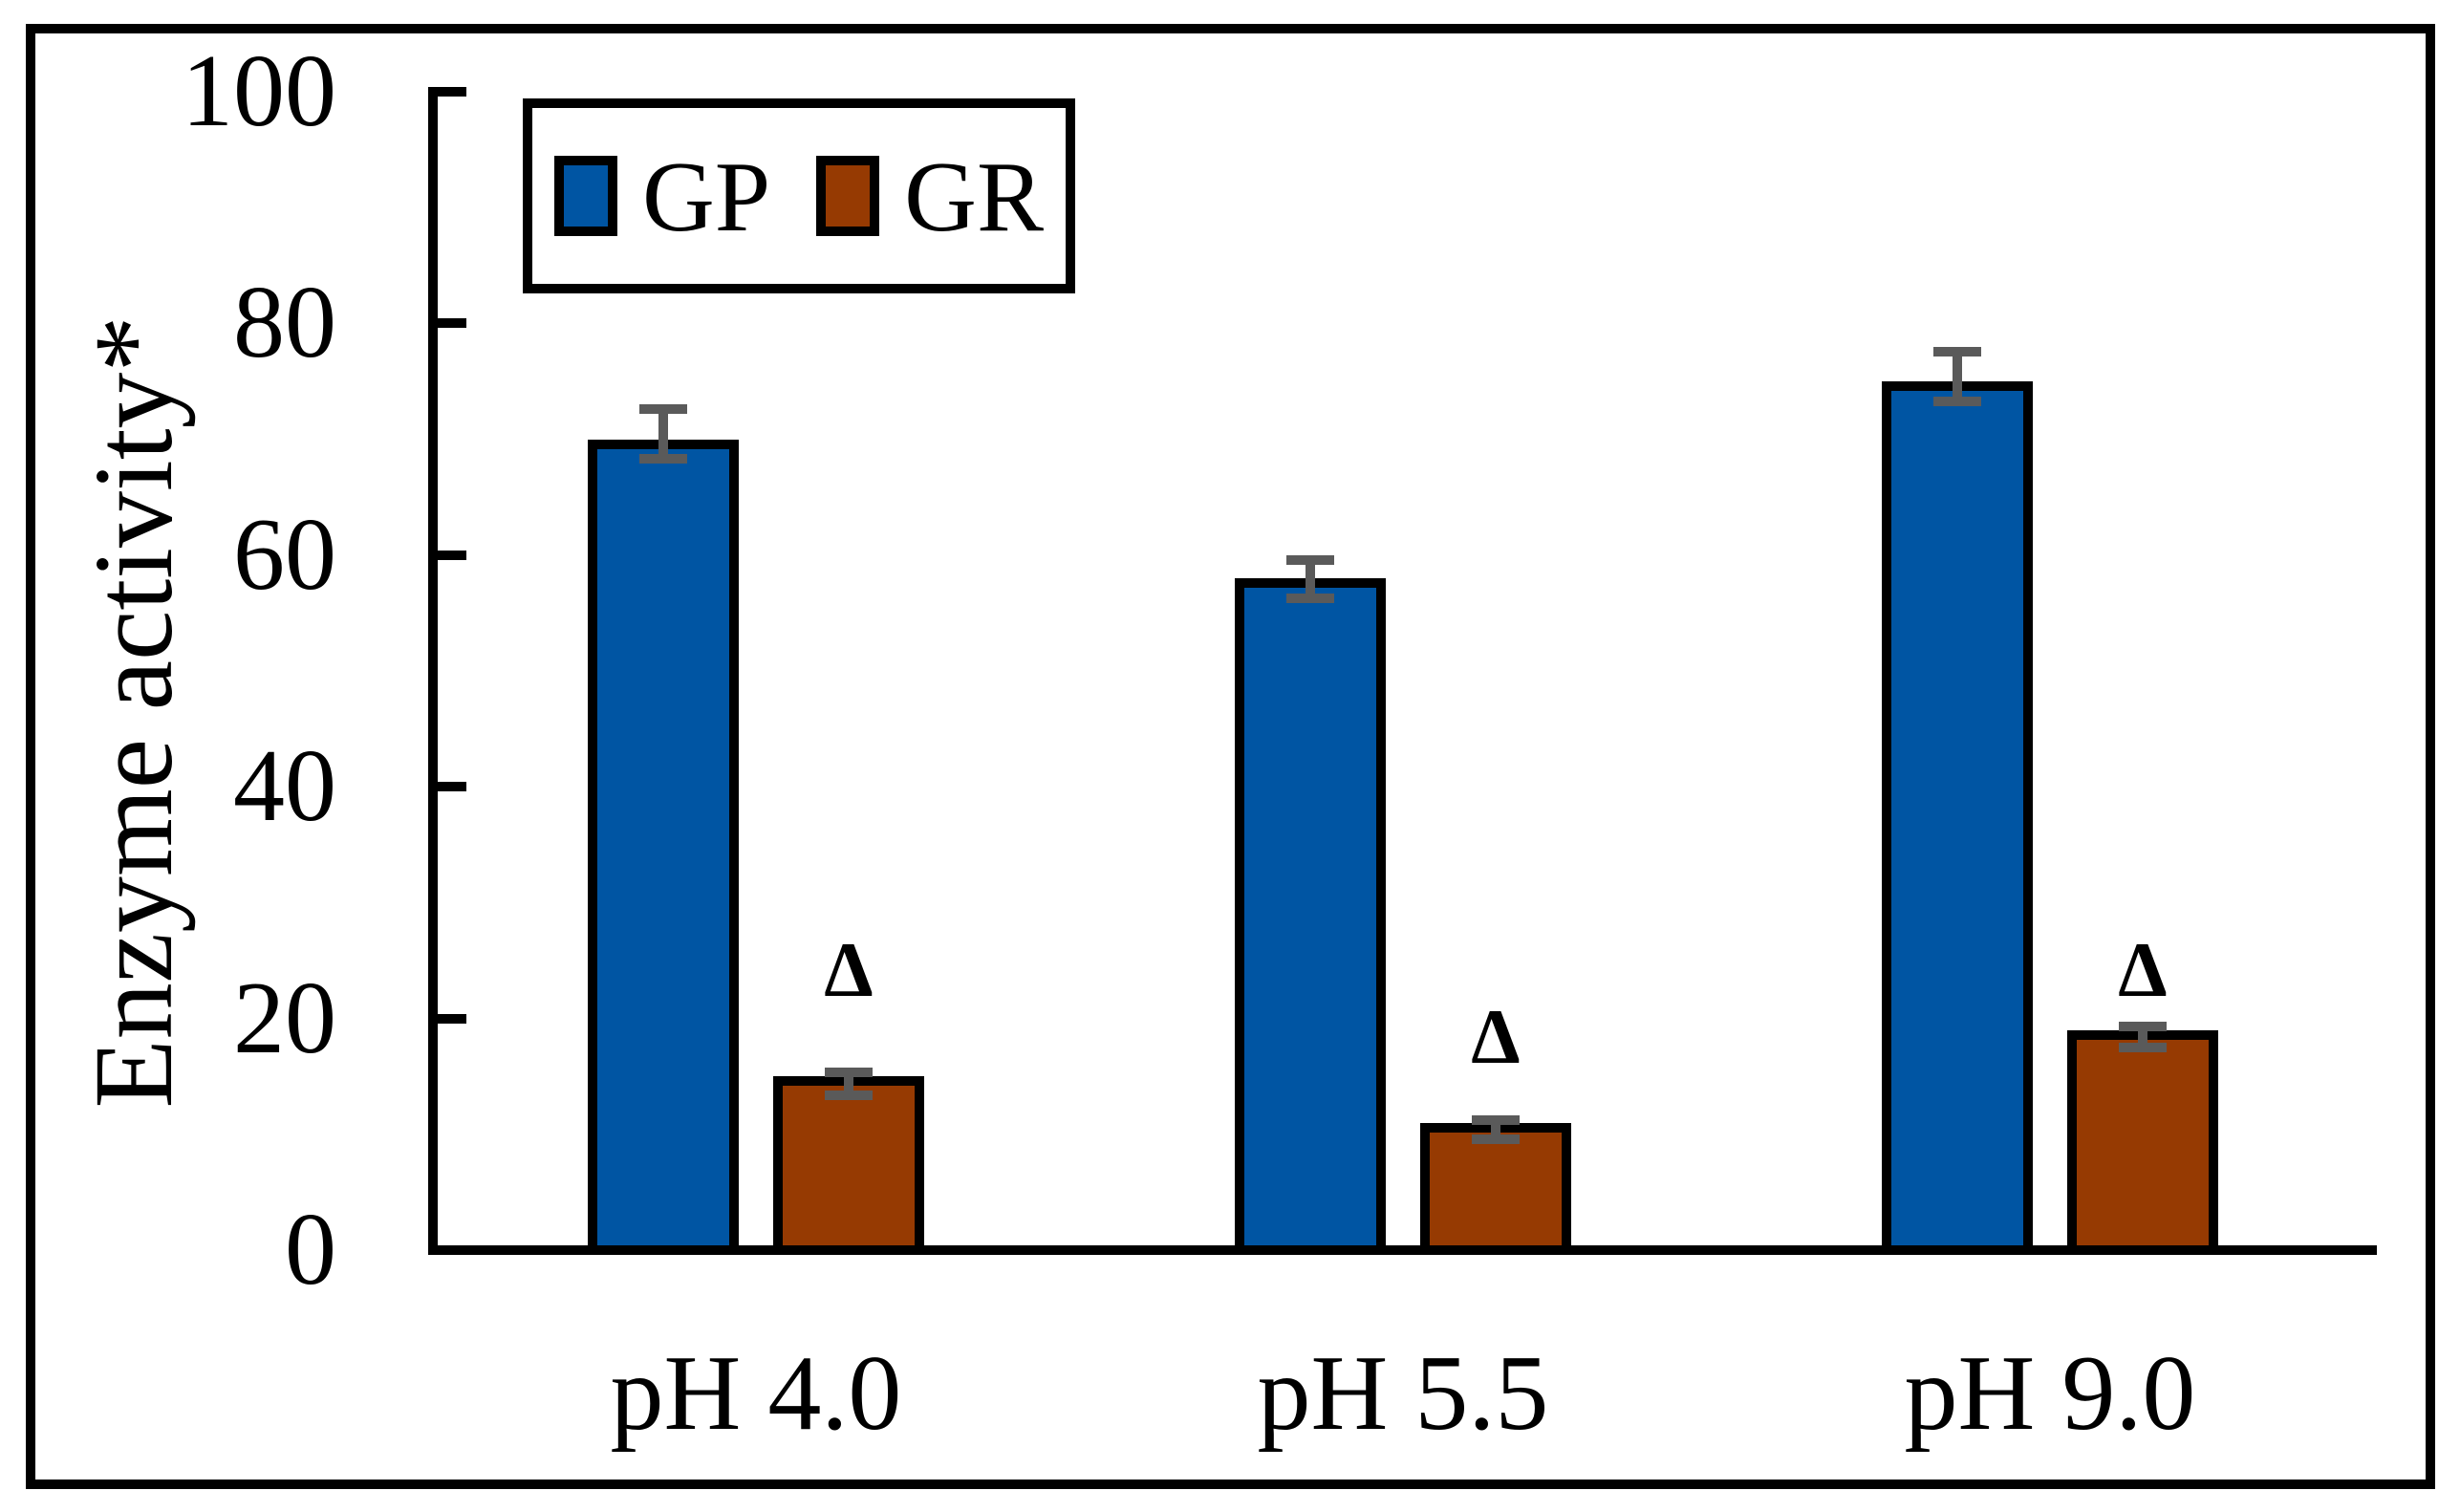  I want to click on y-tick-label-80: 80, so click(284, 322).